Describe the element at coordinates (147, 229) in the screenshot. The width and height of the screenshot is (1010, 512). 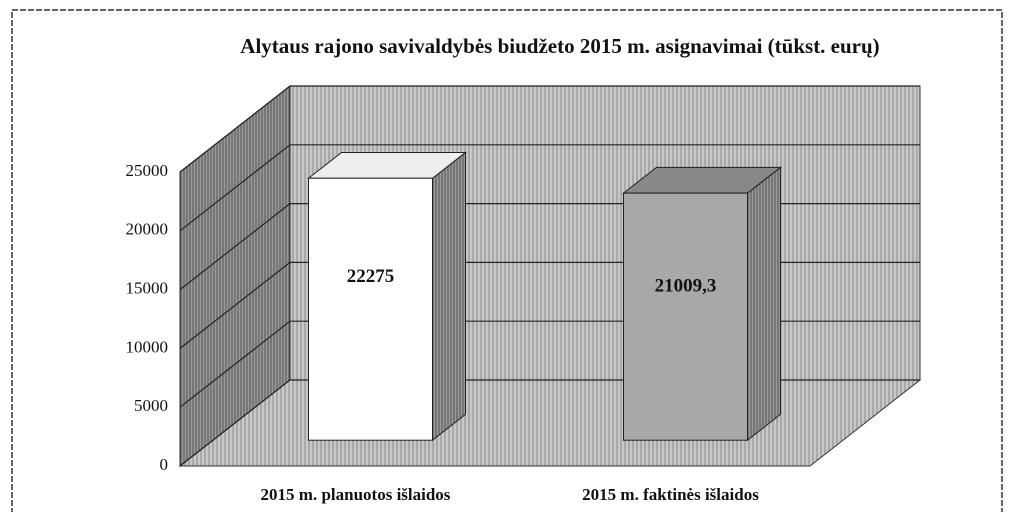
I see `y-tick-label: 20000` at that location.